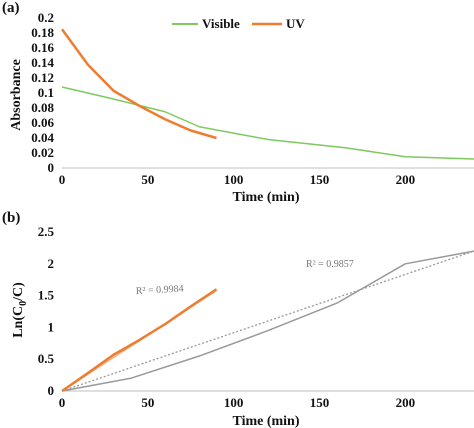 The height and width of the screenshot is (428, 474). I want to click on y-tick-label: 0.16, so click(42, 47).